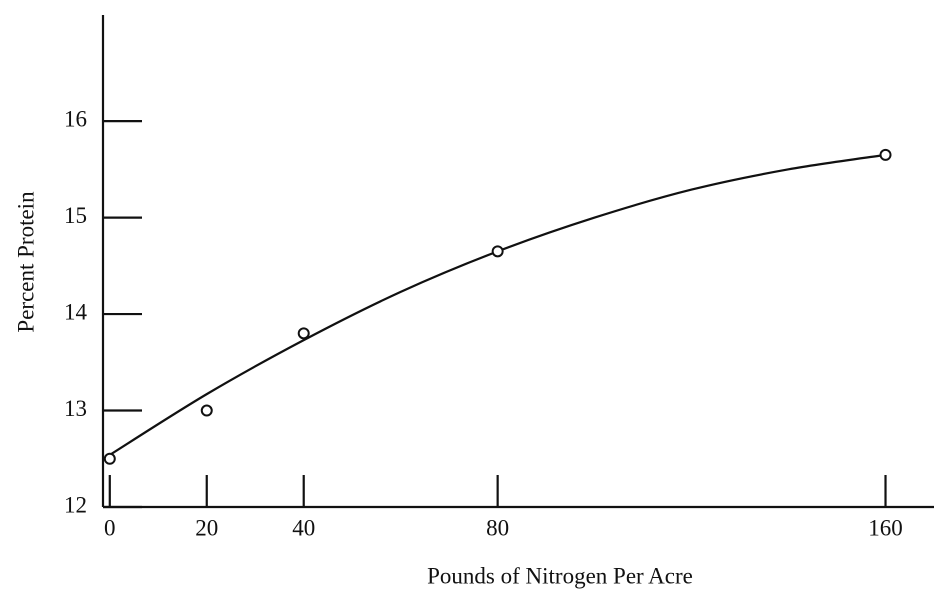  What do you see at coordinates (75, 504) in the screenshot?
I see `y-tick-label: 12` at bounding box center [75, 504].